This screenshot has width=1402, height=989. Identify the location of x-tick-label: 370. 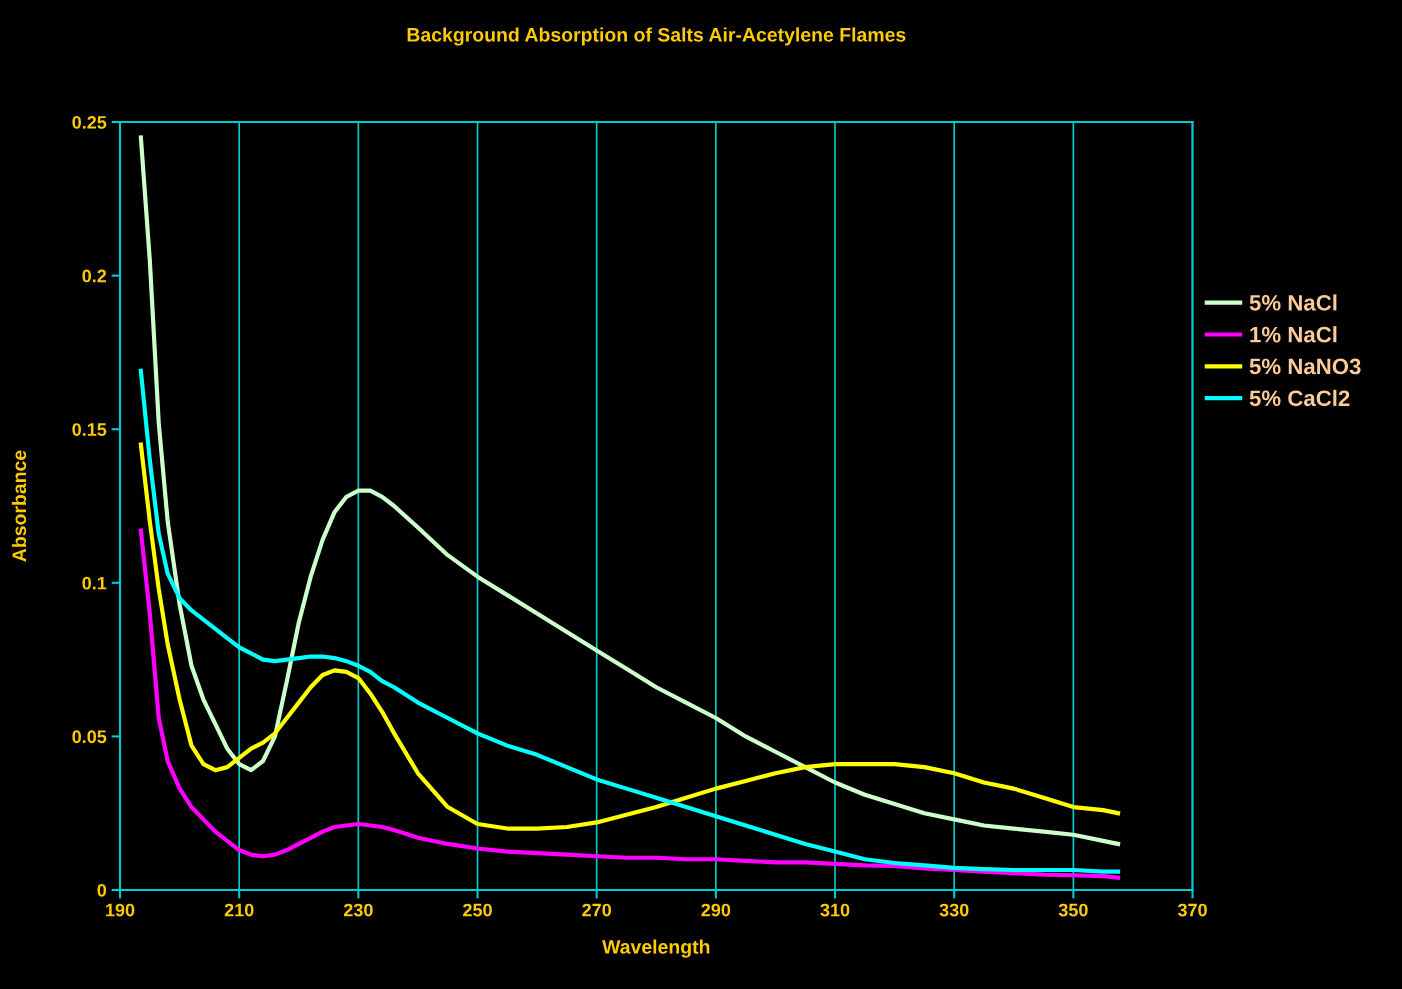
(1192, 910).